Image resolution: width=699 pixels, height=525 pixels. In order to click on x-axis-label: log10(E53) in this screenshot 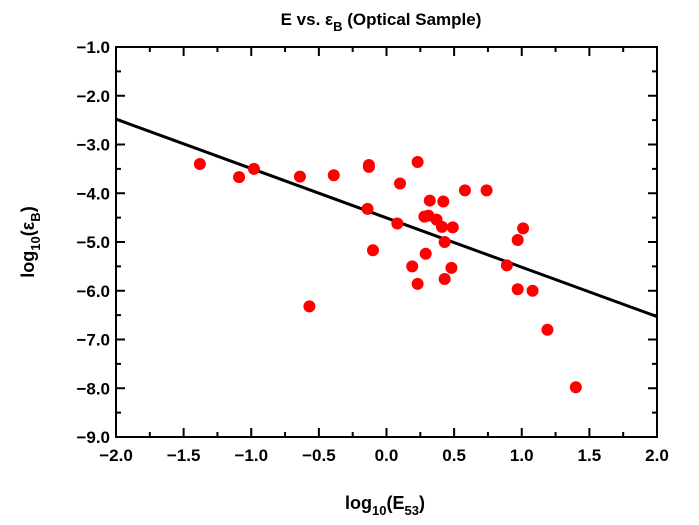, I will do `click(385, 505)`.